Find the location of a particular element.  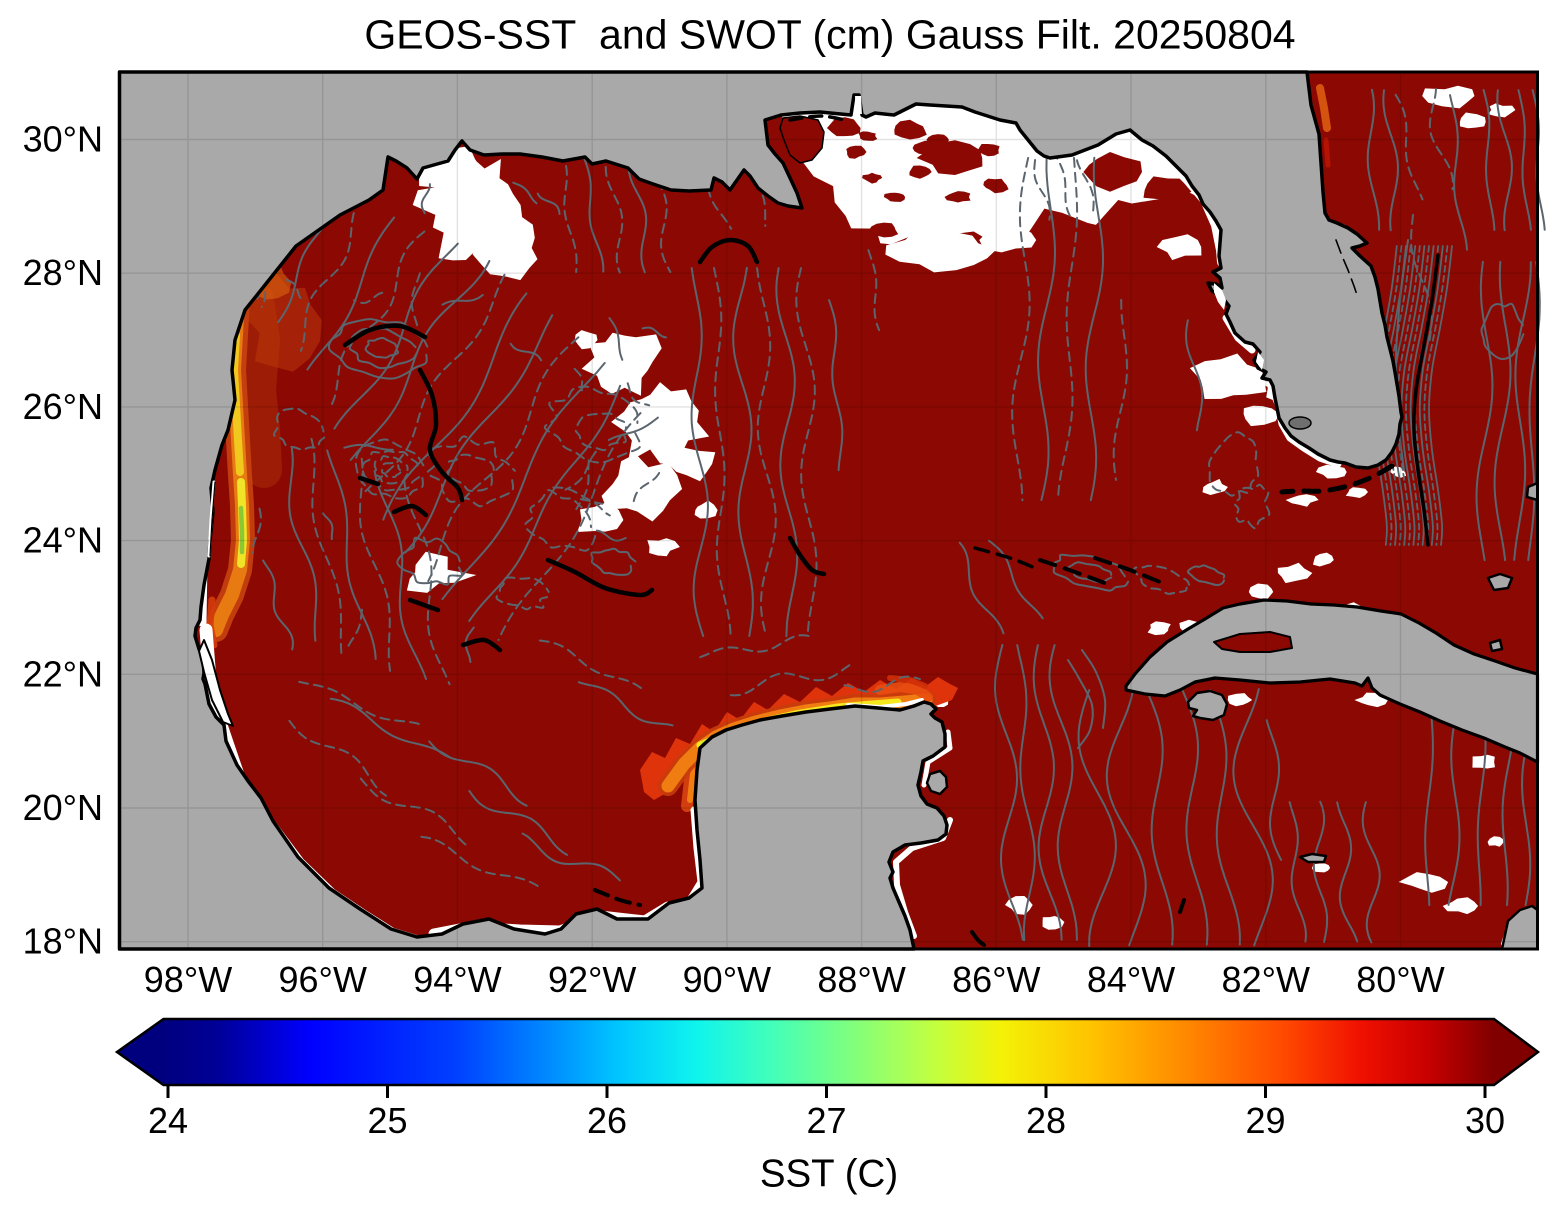

svg-text: 18°N is located at coordinates (63, 941).